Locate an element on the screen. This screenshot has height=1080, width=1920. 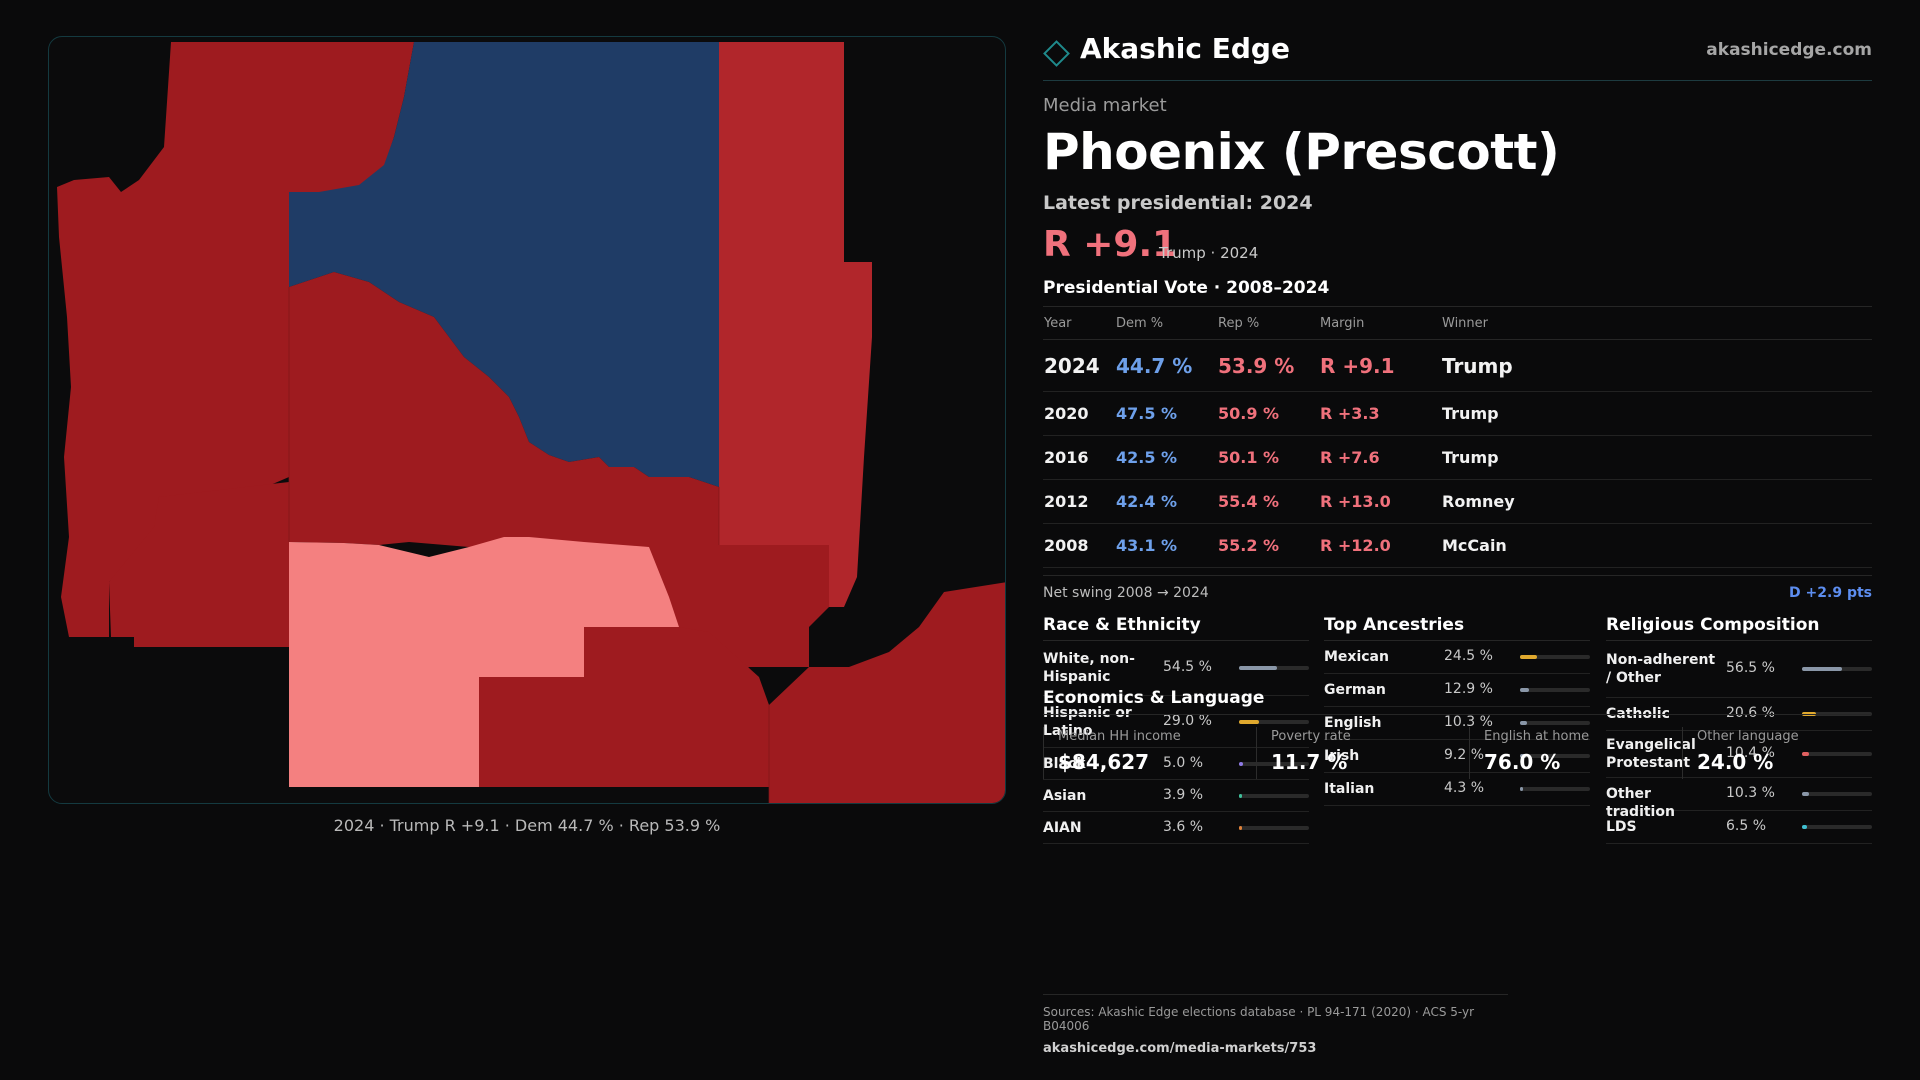
econ-cell-income: Median HH income $84,627 is located at coordinates (1143, 753).